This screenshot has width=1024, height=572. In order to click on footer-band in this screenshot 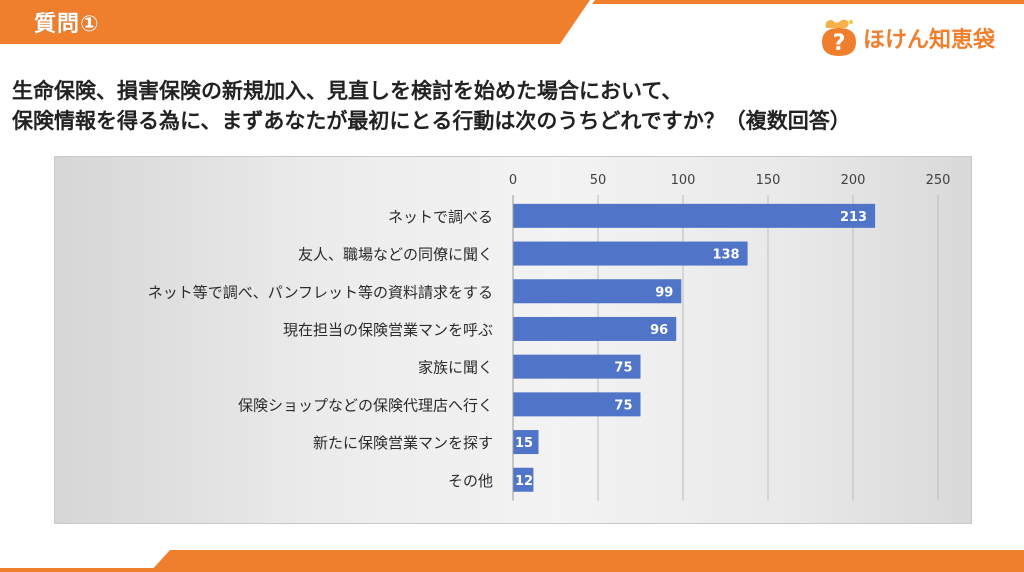, I will do `click(512, 559)`.